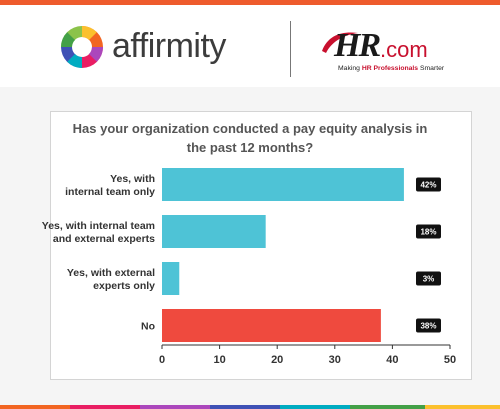 This screenshot has height=409, width=500. I want to click on affirmity-logo-icon, so click(82, 47).